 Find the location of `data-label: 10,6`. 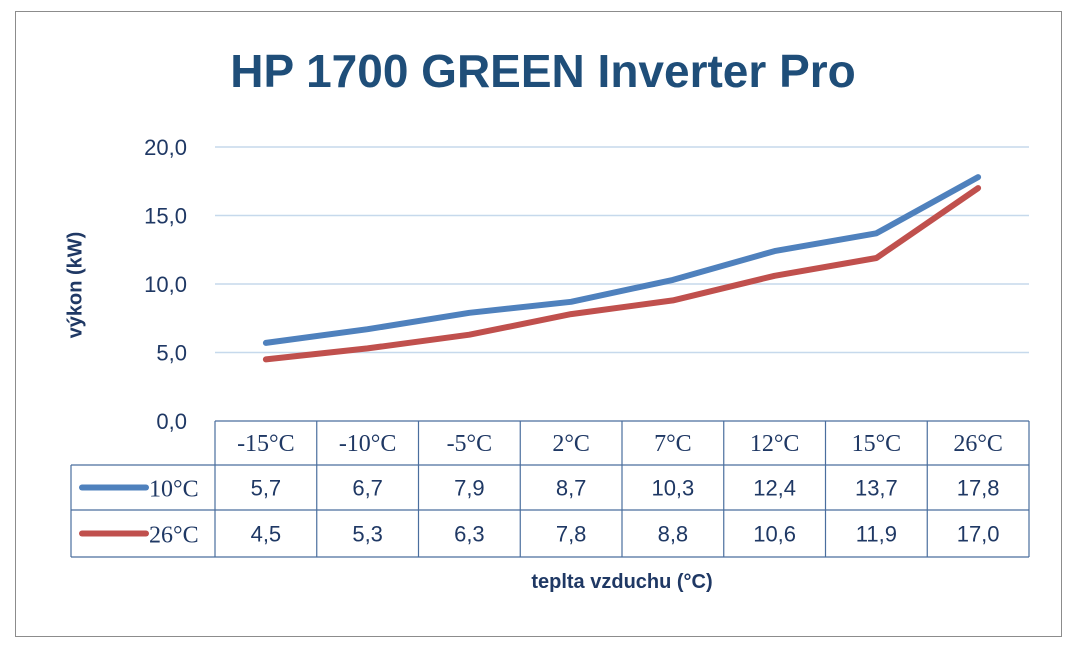

data-label: 10,6 is located at coordinates (774, 534).